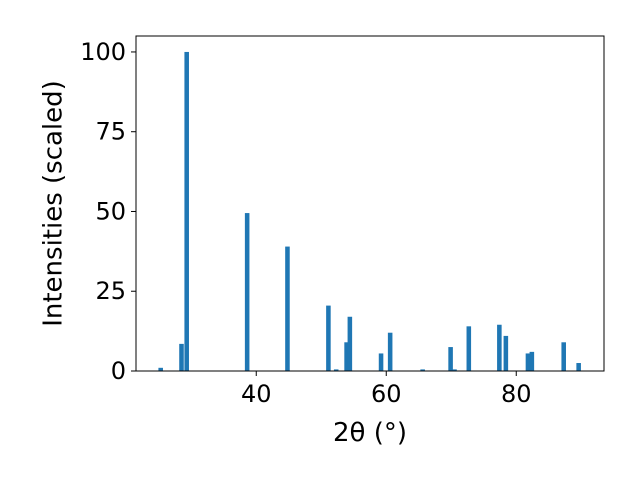 The width and height of the screenshot is (640, 484). What do you see at coordinates (110, 291) in the screenshot?
I see `y-tick-label: 25` at bounding box center [110, 291].